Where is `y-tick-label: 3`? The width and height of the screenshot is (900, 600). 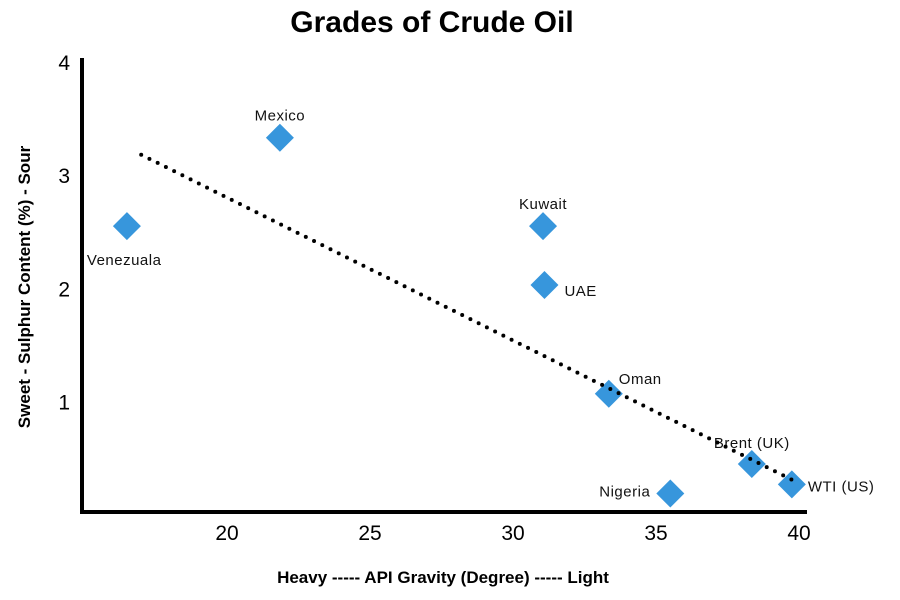 y-tick-label: 3 is located at coordinates (64, 176).